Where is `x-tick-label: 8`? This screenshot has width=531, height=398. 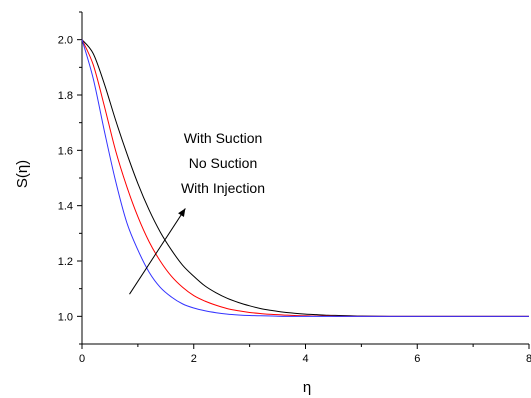 x-tick-label: 8 is located at coordinates (528, 359).